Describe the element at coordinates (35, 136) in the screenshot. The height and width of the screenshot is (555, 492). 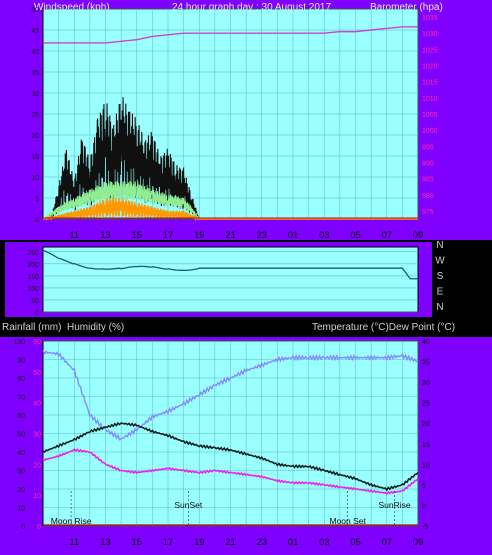
I see `wind-y-tick-label: 20` at that location.